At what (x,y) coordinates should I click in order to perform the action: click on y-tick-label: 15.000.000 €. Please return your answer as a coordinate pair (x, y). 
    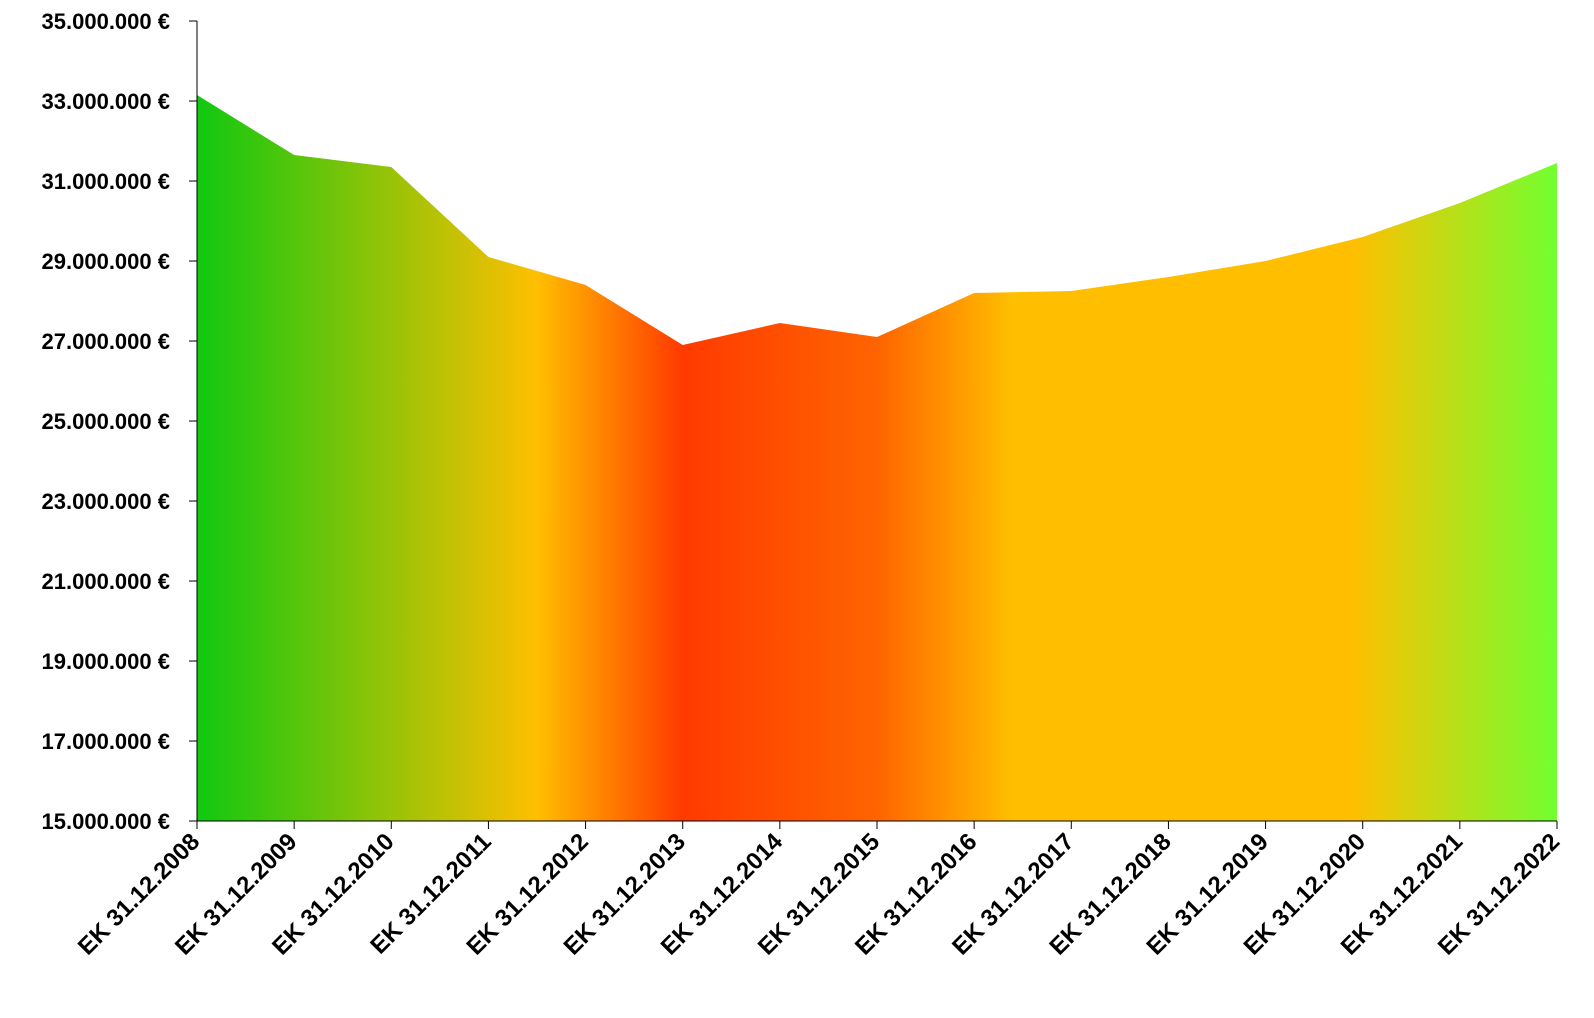
    Looking at the image, I should click on (106, 821).